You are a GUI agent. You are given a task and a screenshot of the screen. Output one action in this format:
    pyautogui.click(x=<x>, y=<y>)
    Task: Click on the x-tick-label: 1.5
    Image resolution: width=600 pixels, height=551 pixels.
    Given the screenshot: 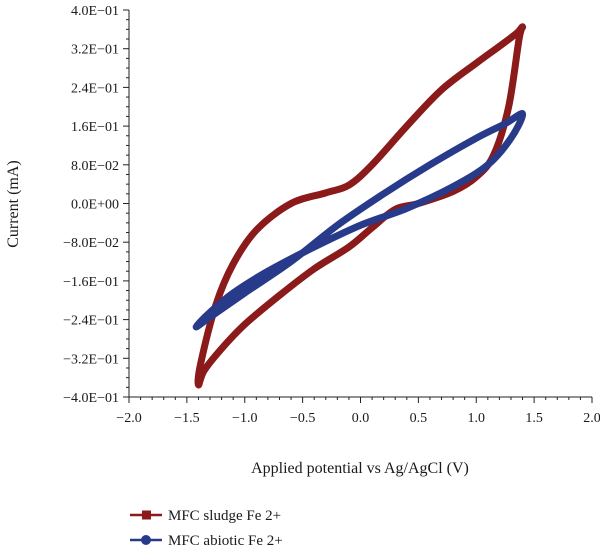 What is the action you would take?
    pyautogui.click(x=534, y=418)
    